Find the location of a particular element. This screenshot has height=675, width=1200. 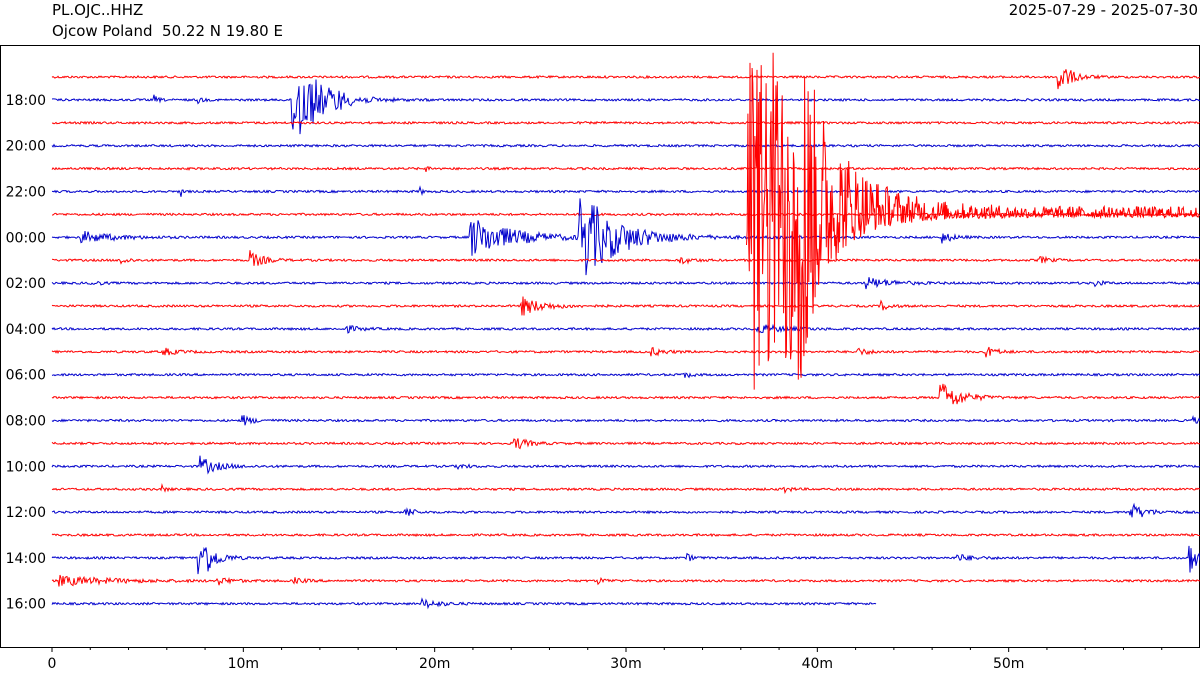

y-tick-label: 22:00 is located at coordinates (26, 193).